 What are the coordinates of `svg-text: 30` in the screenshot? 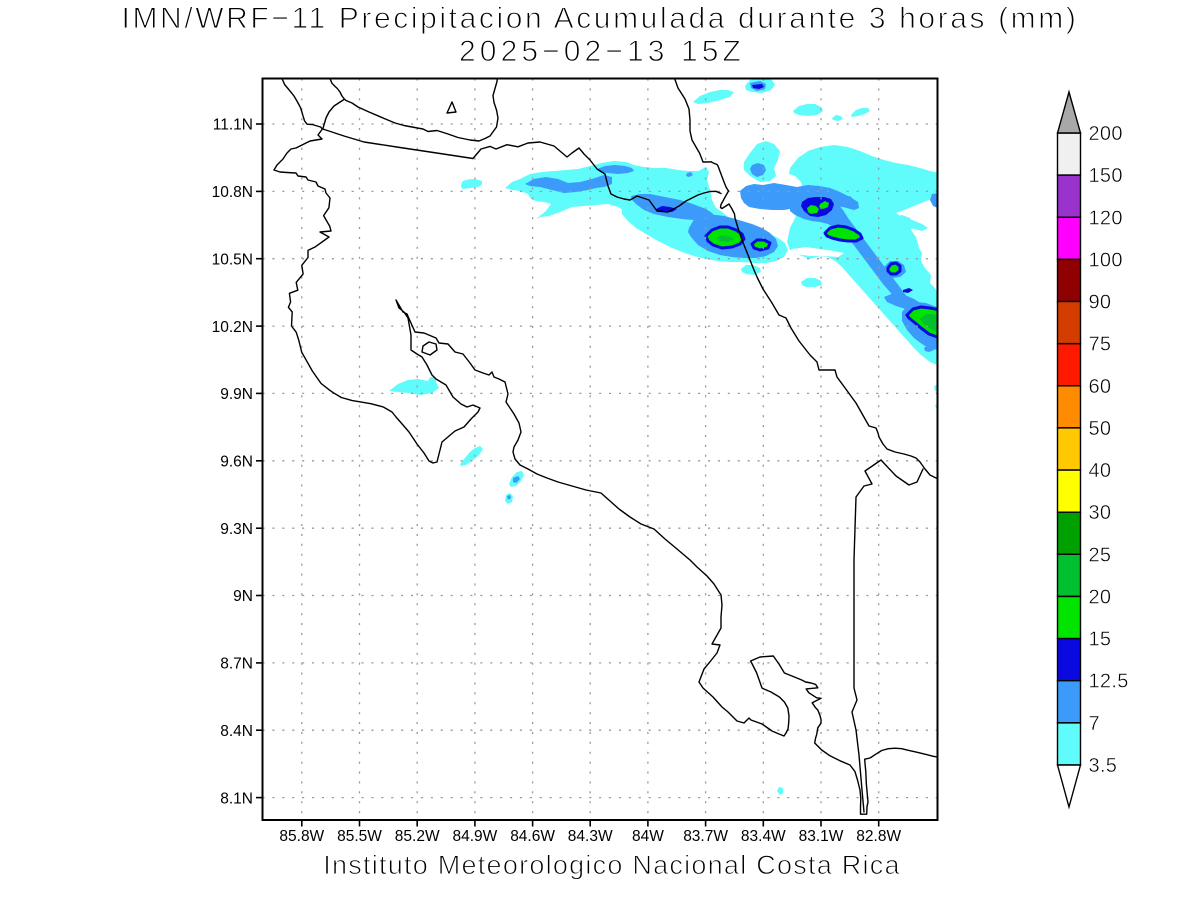 It's located at (1100, 513).